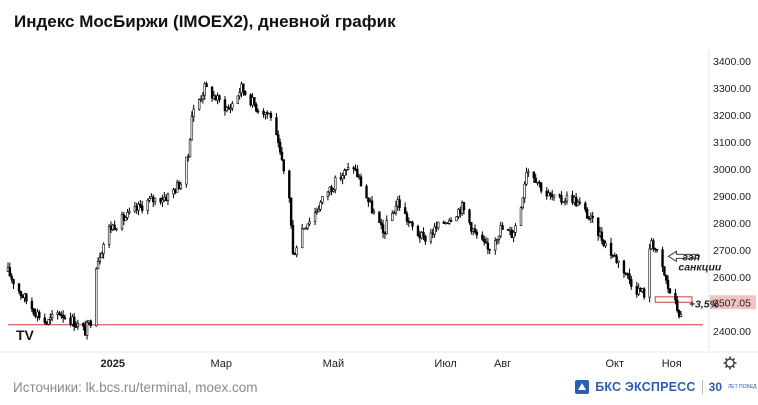 Image resolution: width=758 pixels, height=405 pixels. I want to click on x-tick-label: Ноя, so click(672, 364).